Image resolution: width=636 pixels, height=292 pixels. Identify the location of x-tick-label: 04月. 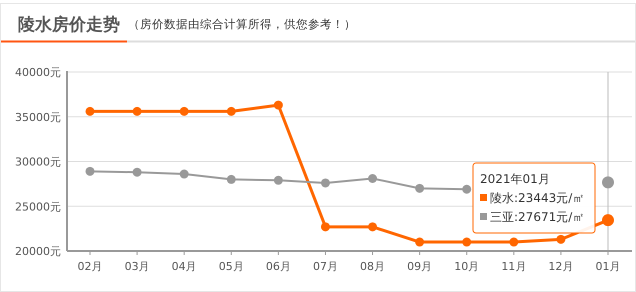
(184, 266).